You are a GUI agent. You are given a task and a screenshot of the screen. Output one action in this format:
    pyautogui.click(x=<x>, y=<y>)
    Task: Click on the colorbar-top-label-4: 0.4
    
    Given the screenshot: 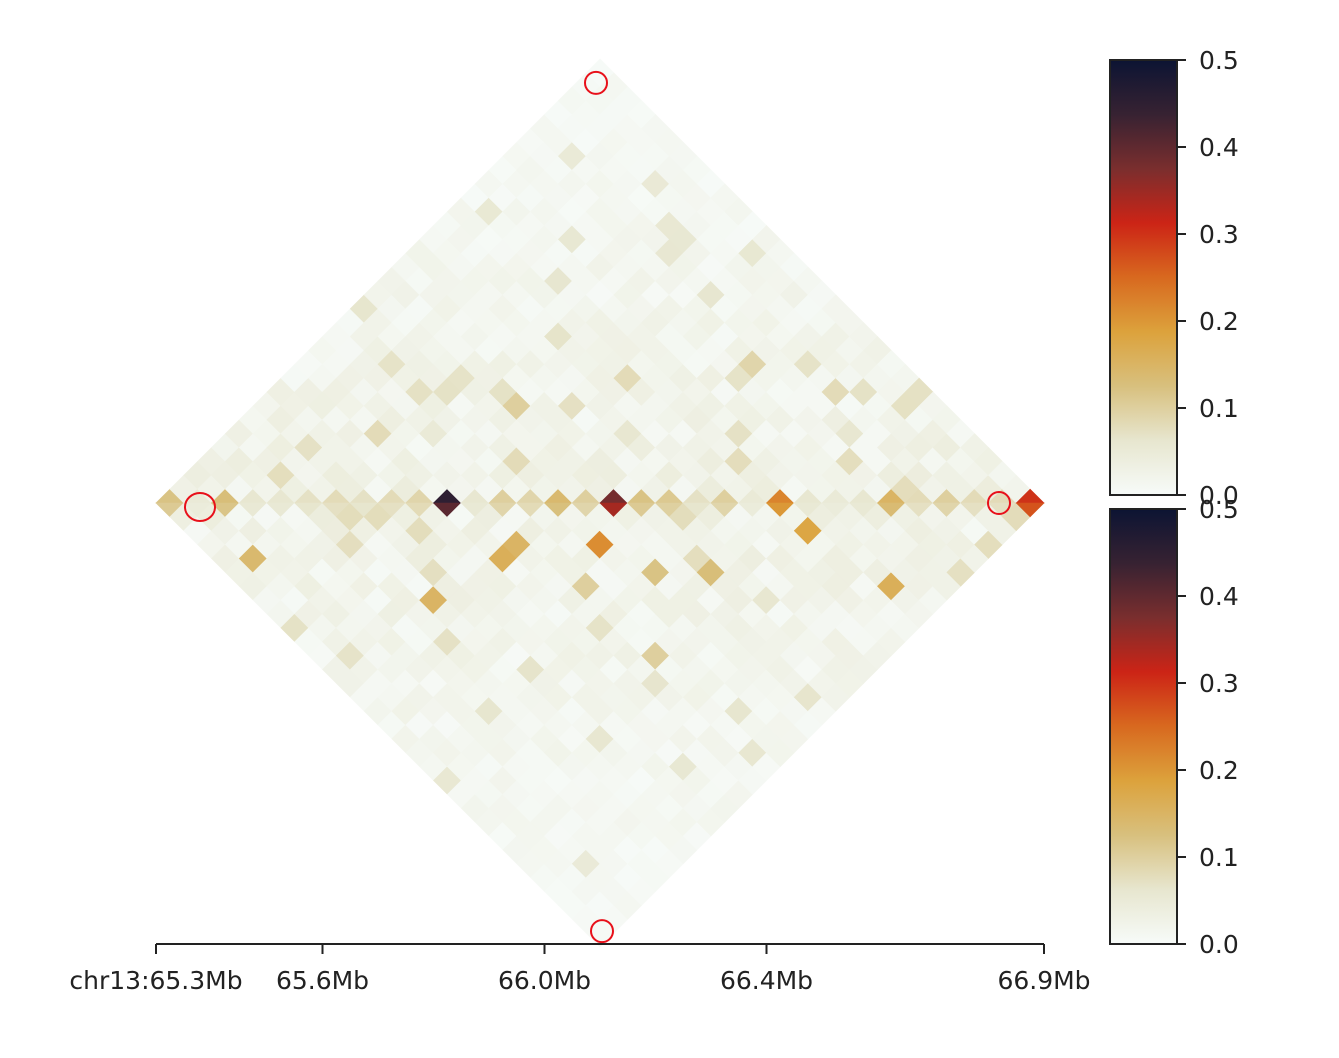 What is the action you would take?
    pyautogui.click(x=1219, y=147)
    